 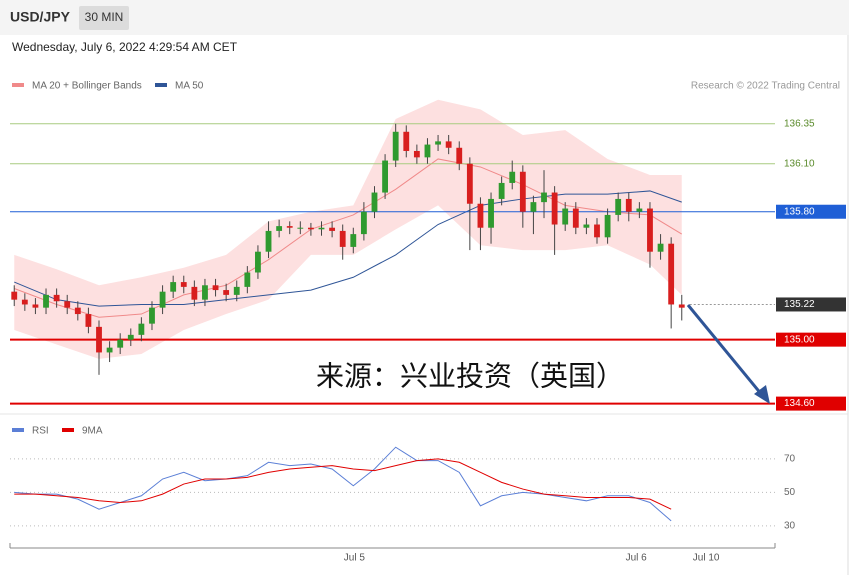 What do you see at coordinates (189, 86) in the screenshot?
I see `legend-label: MA 50` at bounding box center [189, 86].